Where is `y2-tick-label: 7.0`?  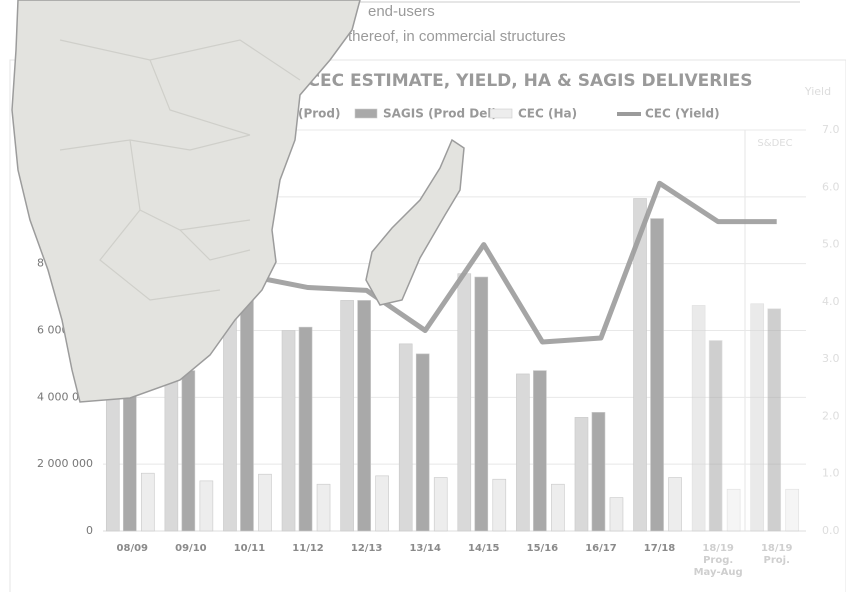
y2-tick-label: 7.0 is located at coordinates (831, 129).